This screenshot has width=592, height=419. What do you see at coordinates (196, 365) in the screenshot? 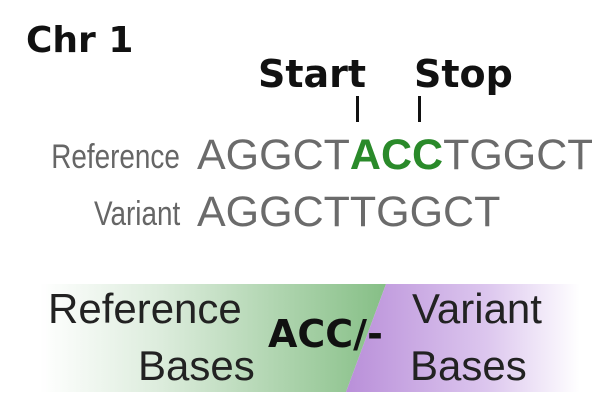
I see `reference-bases-label-line2: Bases` at bounding box center [196, 365].